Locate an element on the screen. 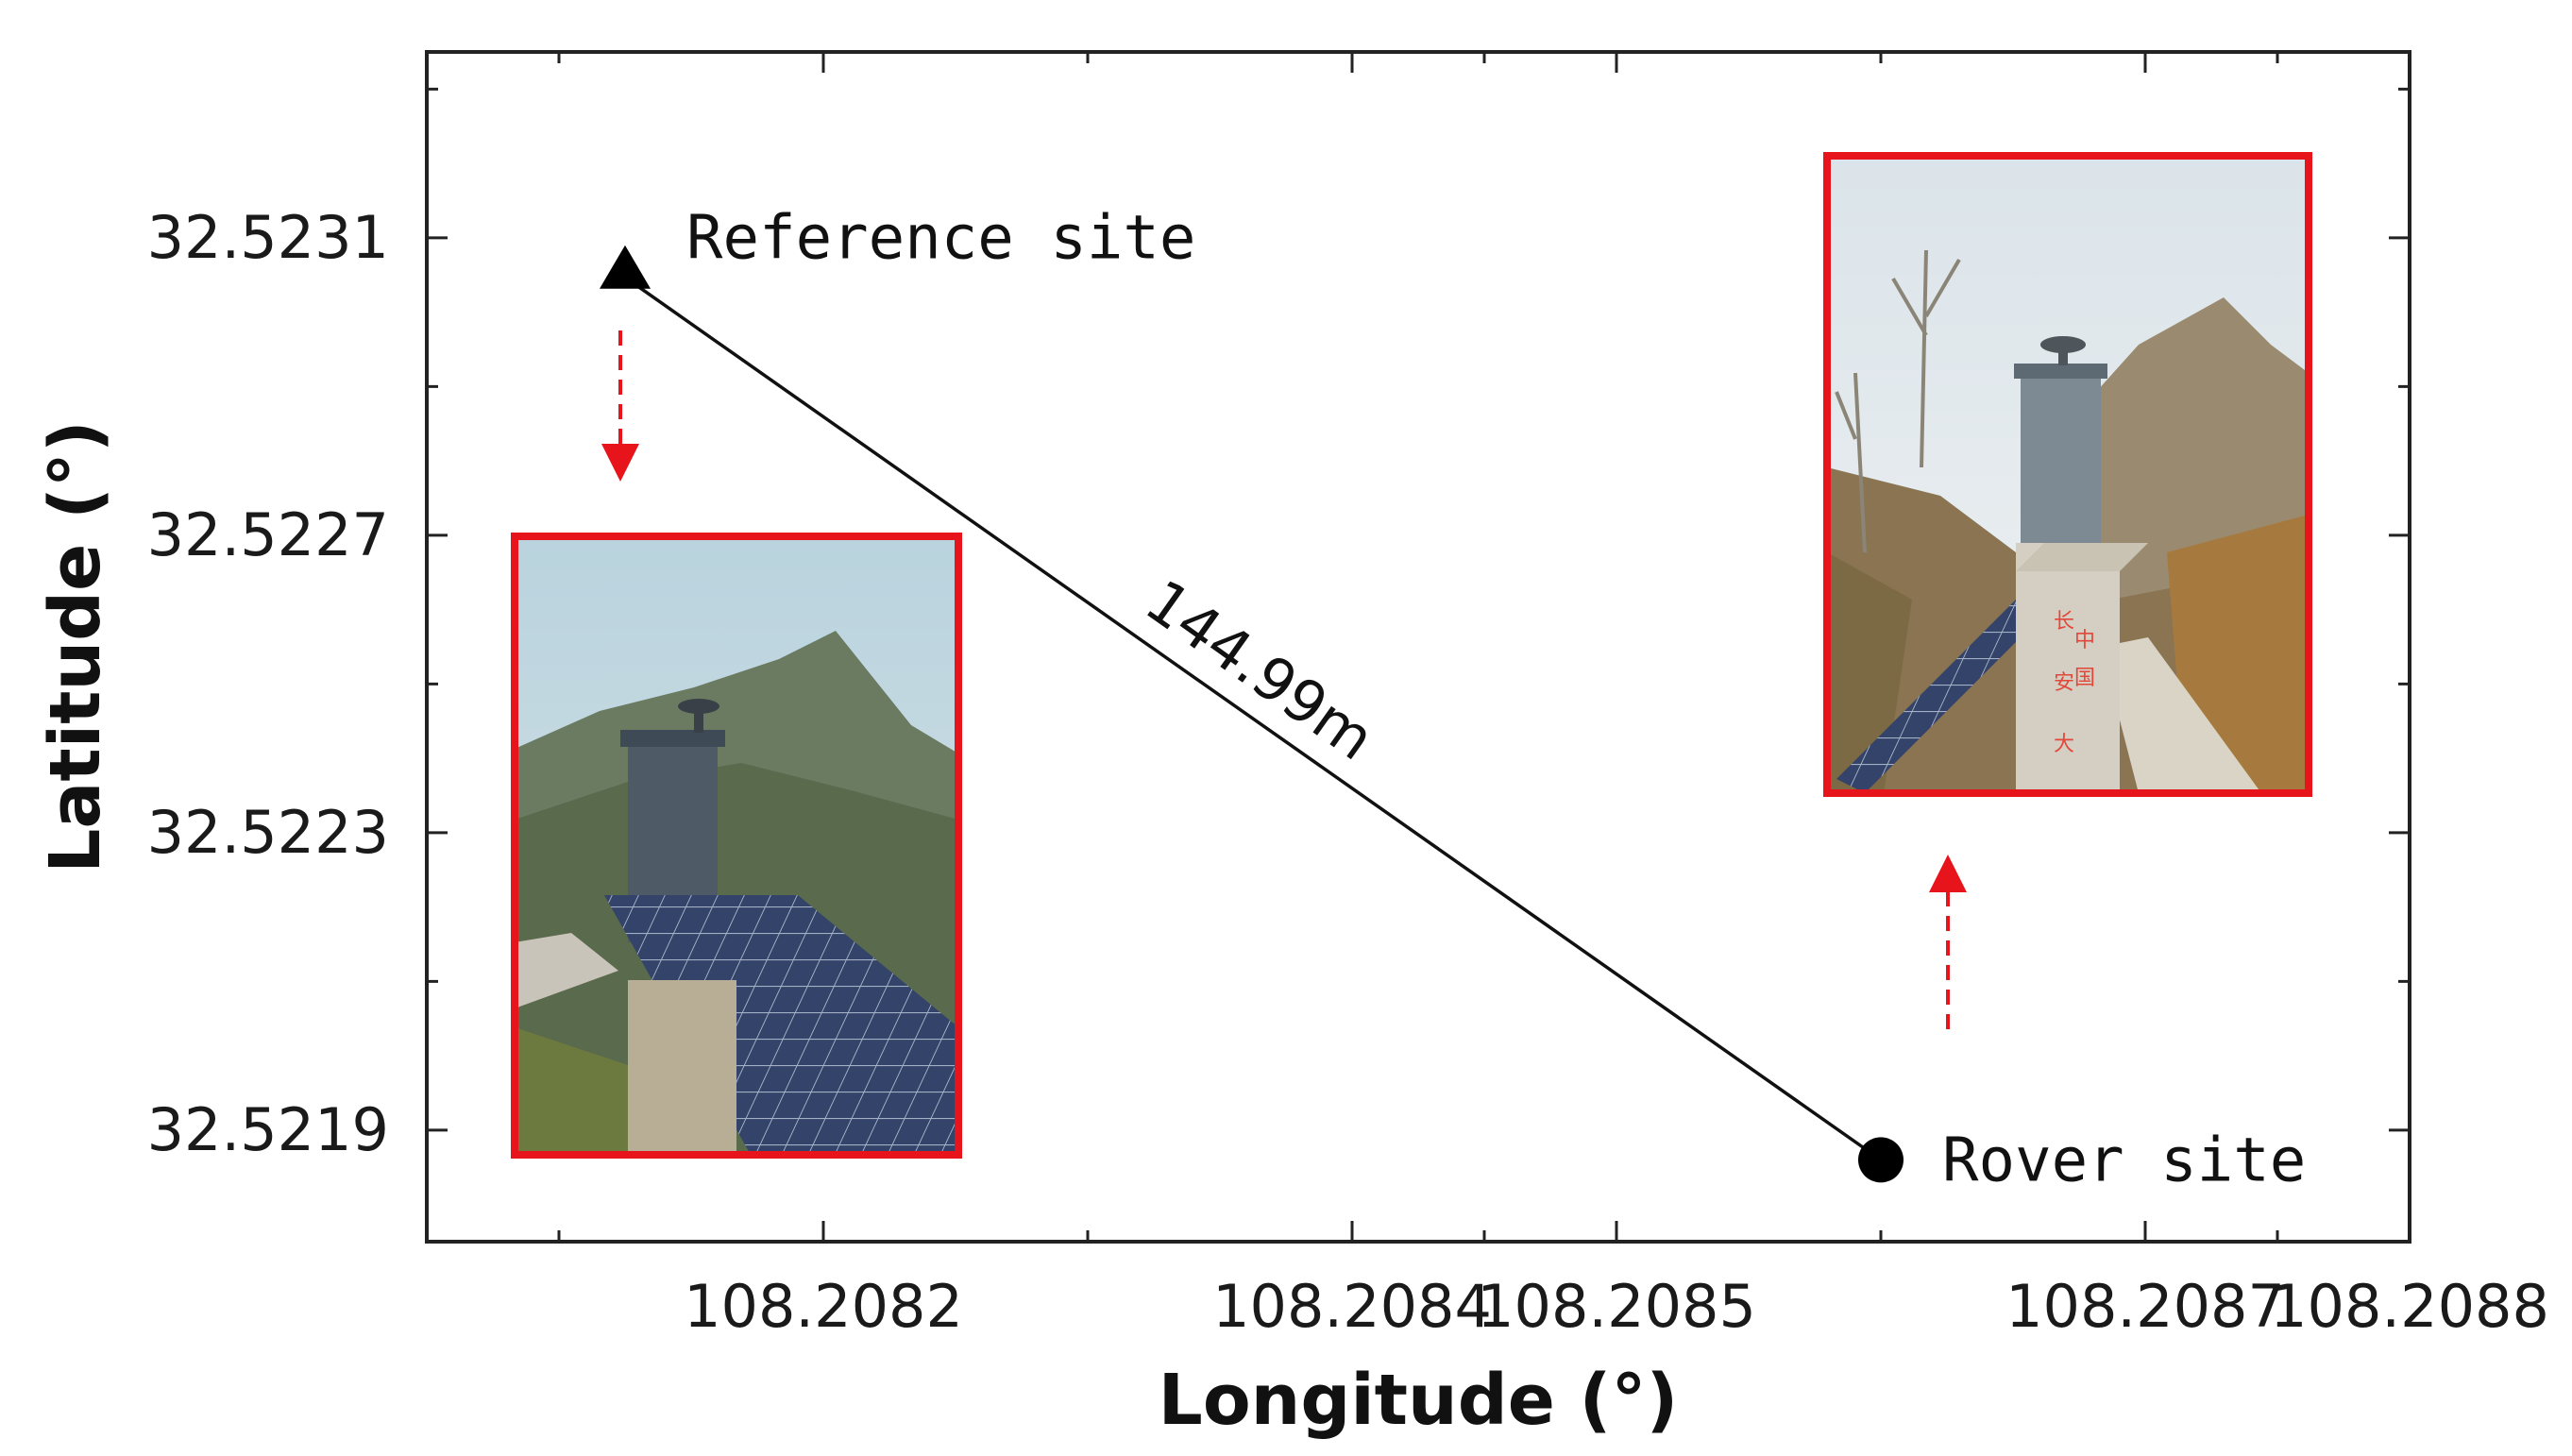 This screenshot has width=2572, height=1456. y-axis-title: Latitude (°) is located at coordinates (75, 646).